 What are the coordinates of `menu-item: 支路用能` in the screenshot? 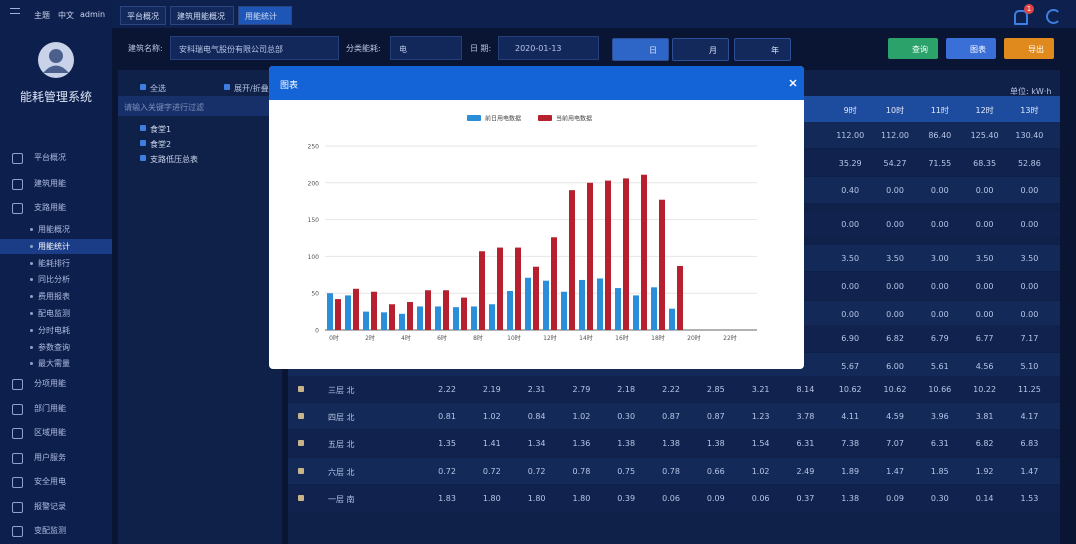 It's located at (50, 207).